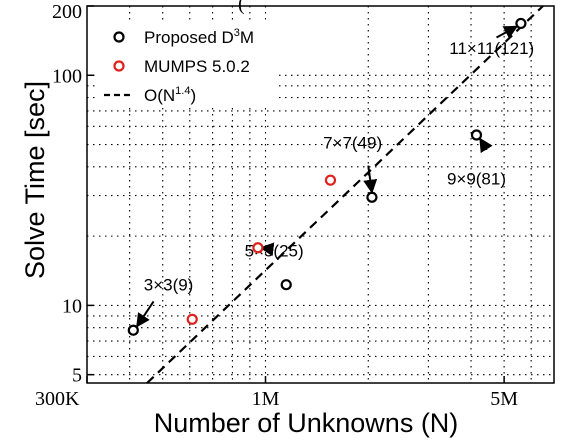  What do you see at coordinates (306, 423) in the screenshot?
I see `x-axis-title: Number of Unknowns (N)` at bounding box center [306, 423].